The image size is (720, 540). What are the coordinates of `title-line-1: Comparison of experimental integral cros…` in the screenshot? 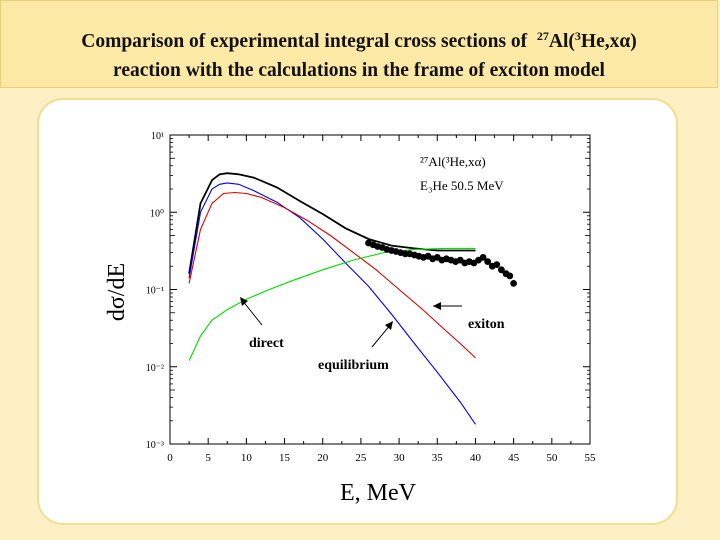 It's located at (359, 41).